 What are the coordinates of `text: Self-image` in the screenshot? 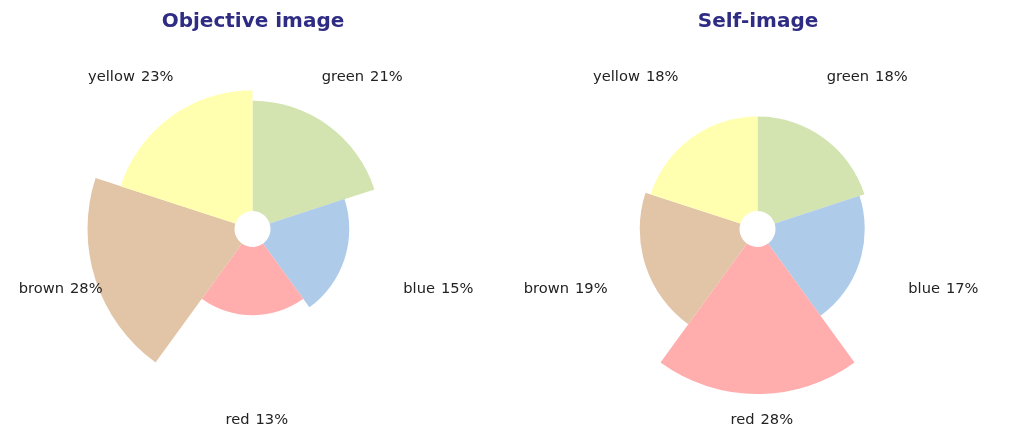 It's located at (758, 19).